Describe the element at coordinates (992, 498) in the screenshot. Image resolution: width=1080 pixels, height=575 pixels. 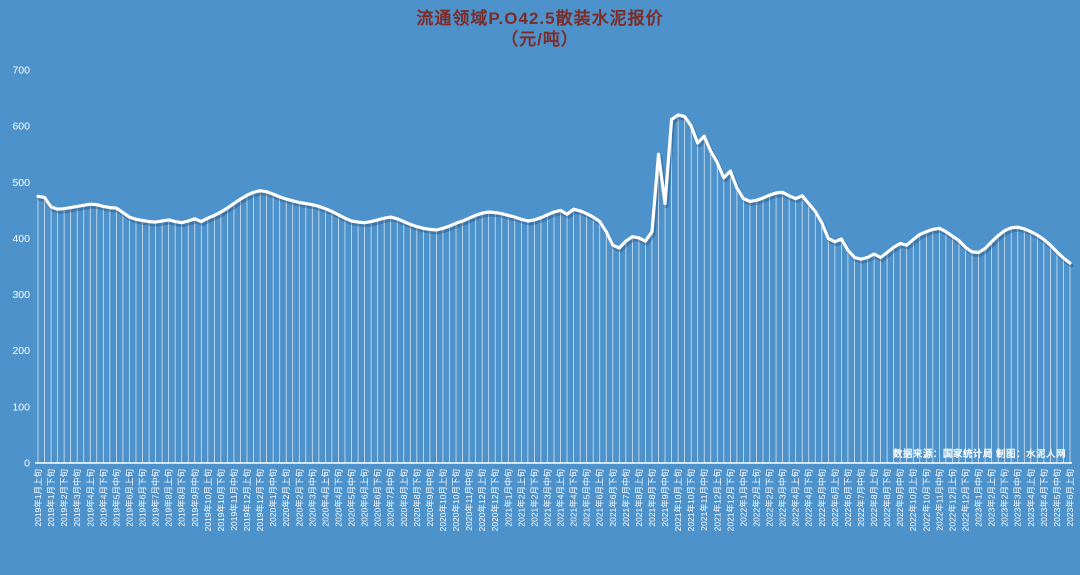
I see `x-axis-tick-label: 2023年2月上旬` at that location.